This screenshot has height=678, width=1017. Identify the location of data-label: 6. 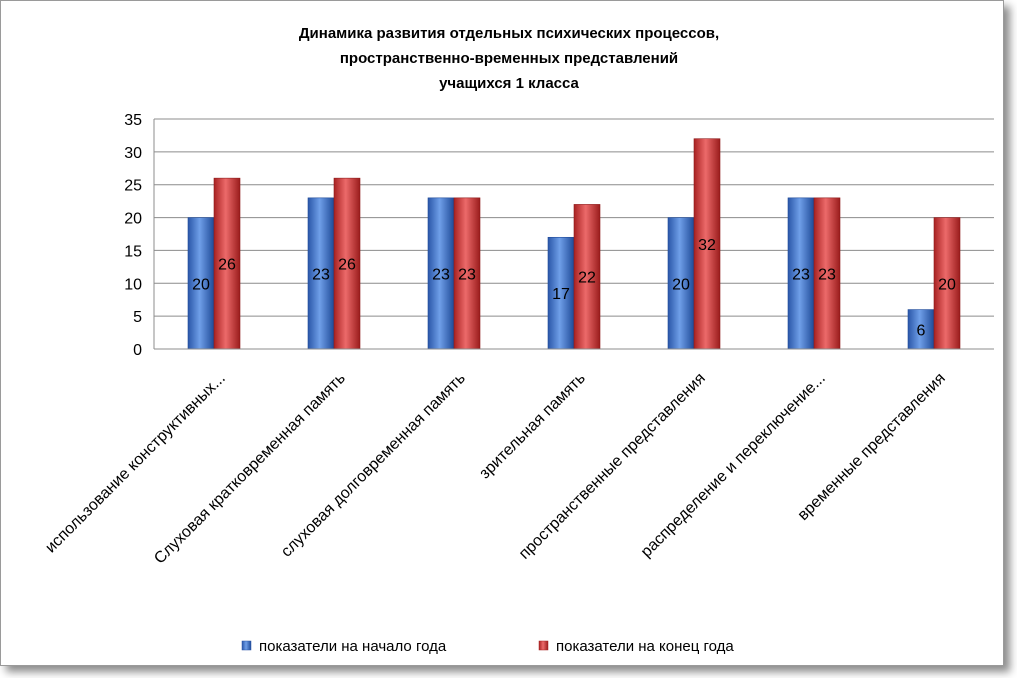
(921, 330).